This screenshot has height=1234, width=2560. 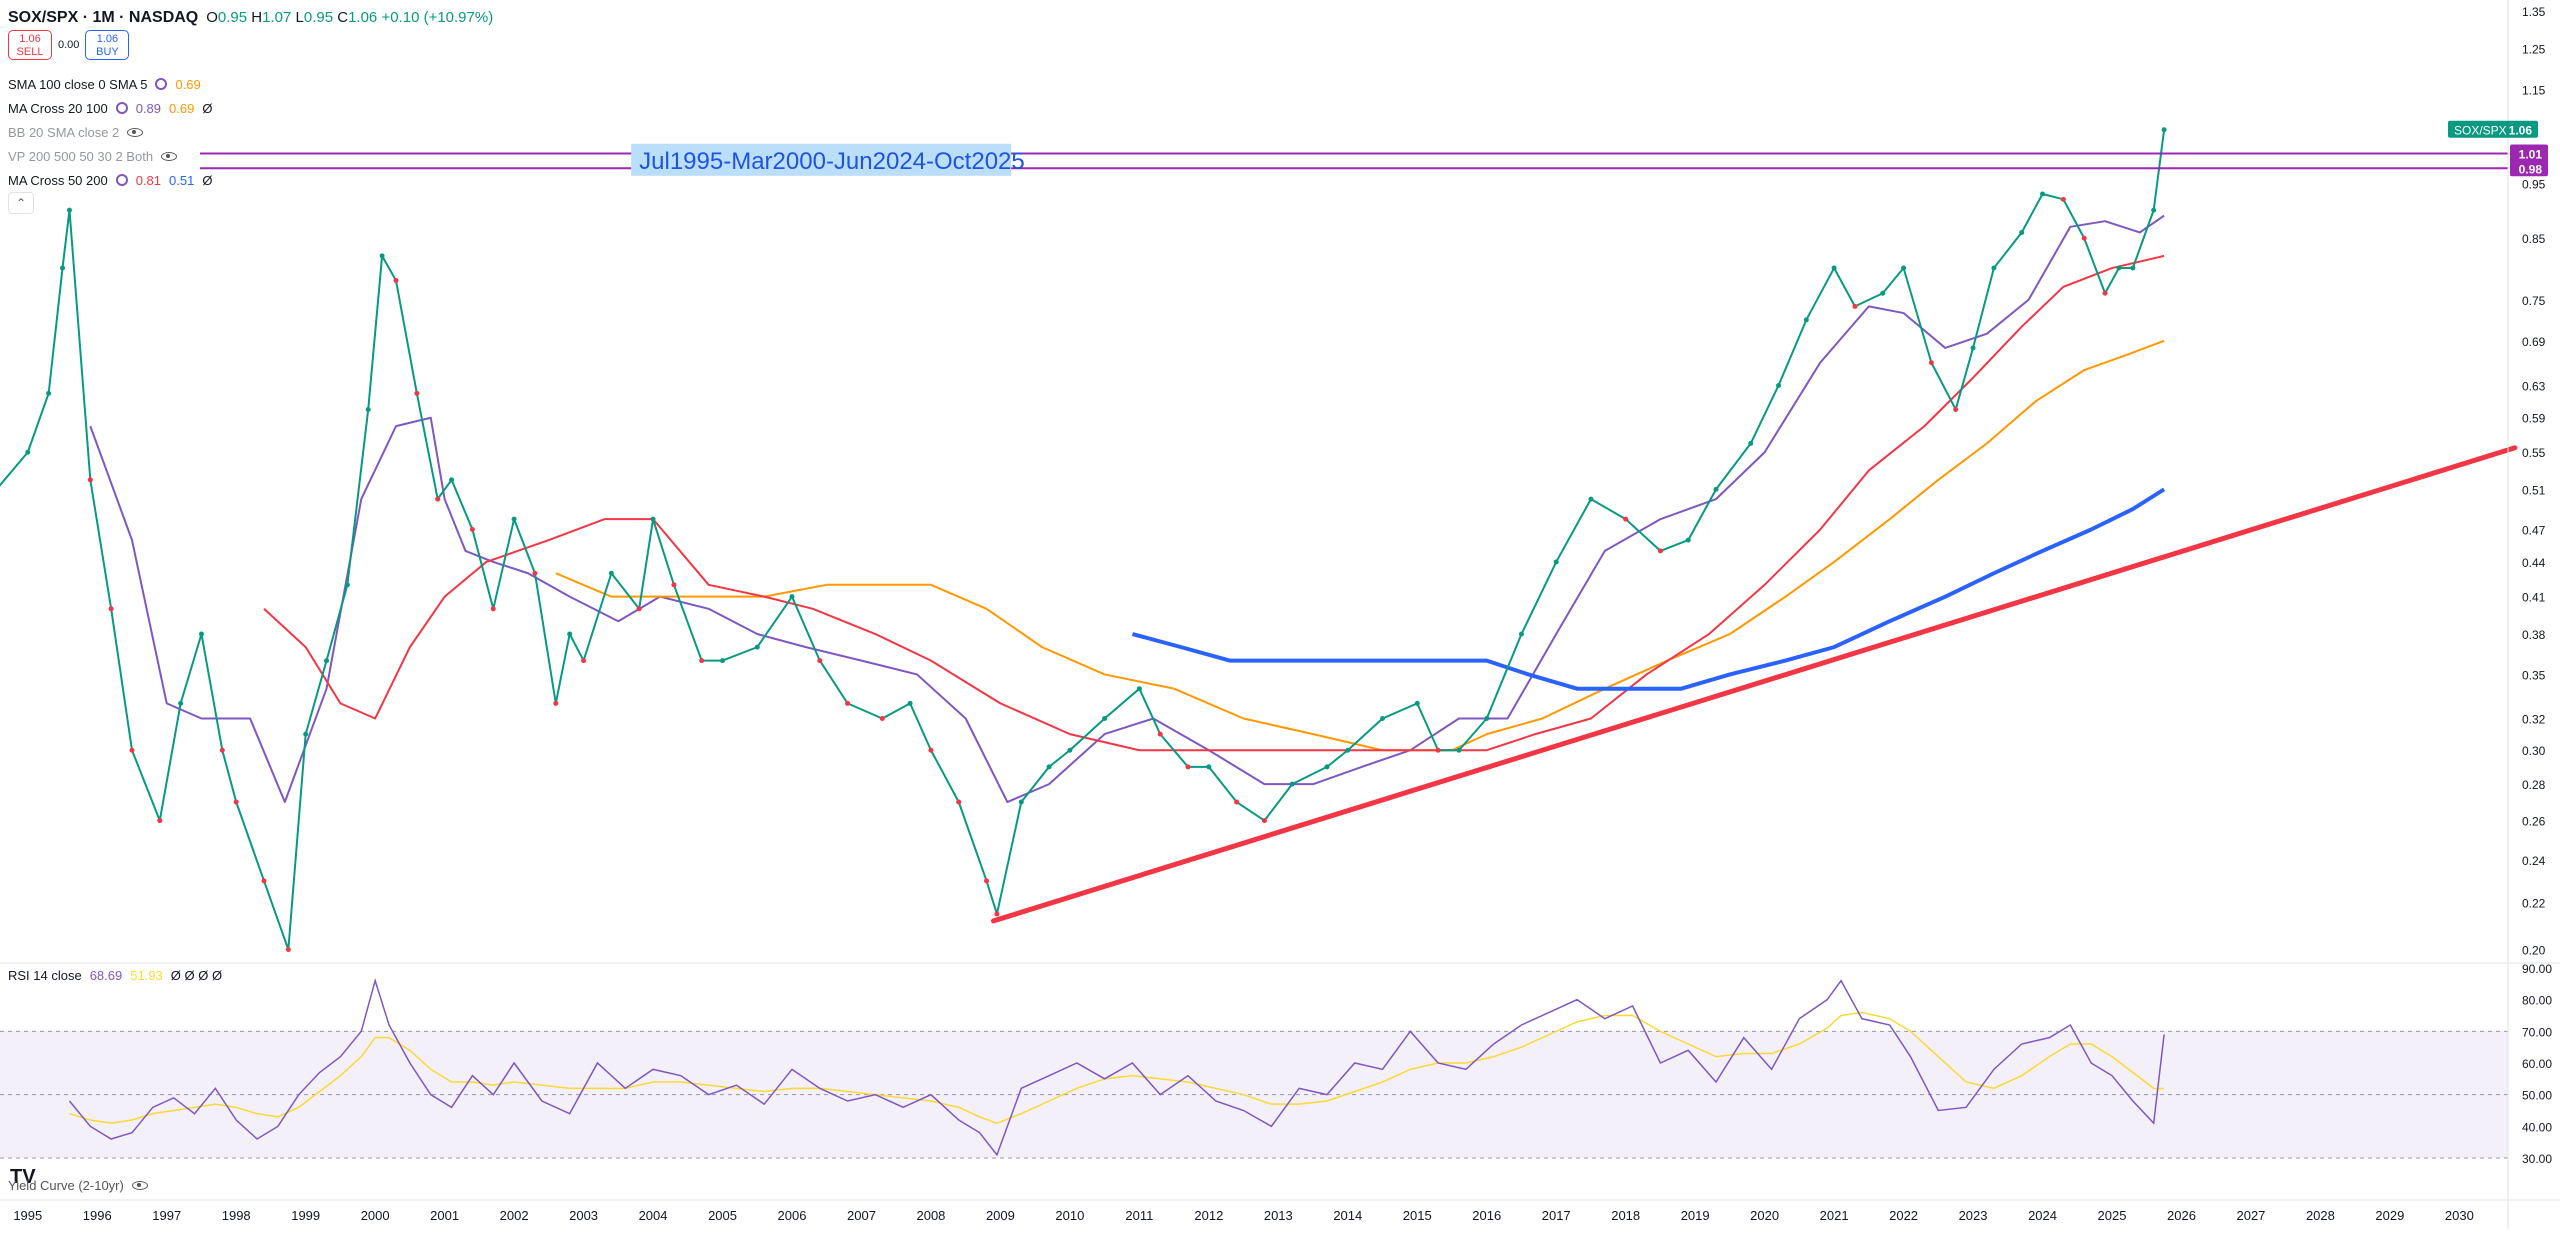 I want to click on tradingview-logo: TV, so click(x=23, y=1177).